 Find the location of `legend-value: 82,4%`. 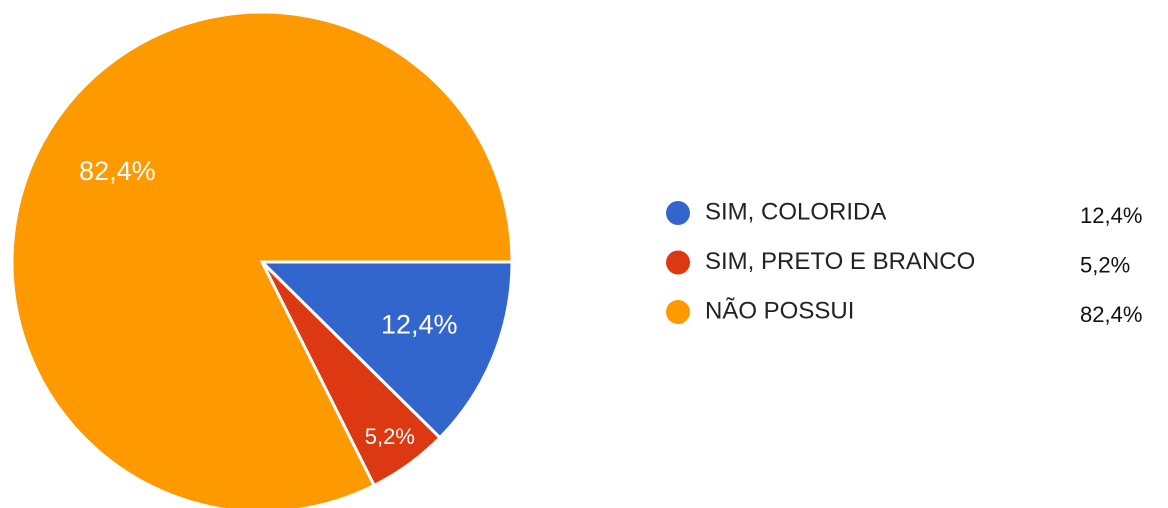

legend-value: 82,4% is located at coordinates (1111, 314).